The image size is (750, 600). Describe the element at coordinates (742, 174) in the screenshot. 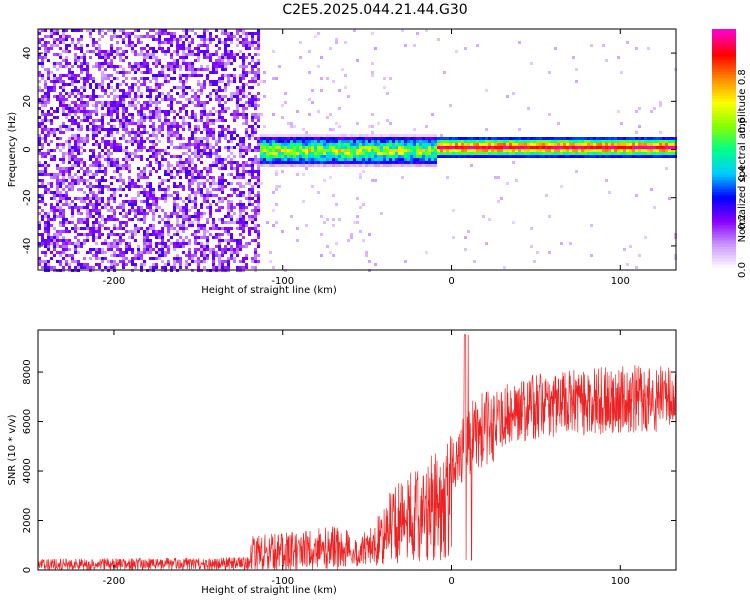

I see `colorbar-tick-label: 0.4` at that location.